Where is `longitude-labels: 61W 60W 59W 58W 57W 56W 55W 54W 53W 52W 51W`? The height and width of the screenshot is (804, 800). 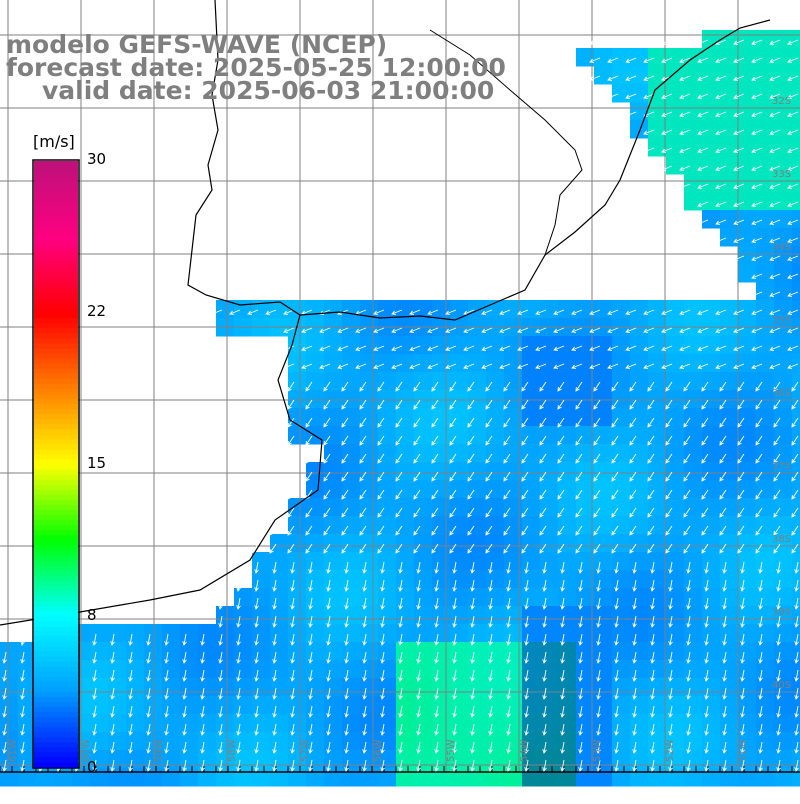 longitude-labels: 61W 60W 59W 58W 57W 56W 55W 54W 53W 52W 51W is located at coordinates (378, 750).